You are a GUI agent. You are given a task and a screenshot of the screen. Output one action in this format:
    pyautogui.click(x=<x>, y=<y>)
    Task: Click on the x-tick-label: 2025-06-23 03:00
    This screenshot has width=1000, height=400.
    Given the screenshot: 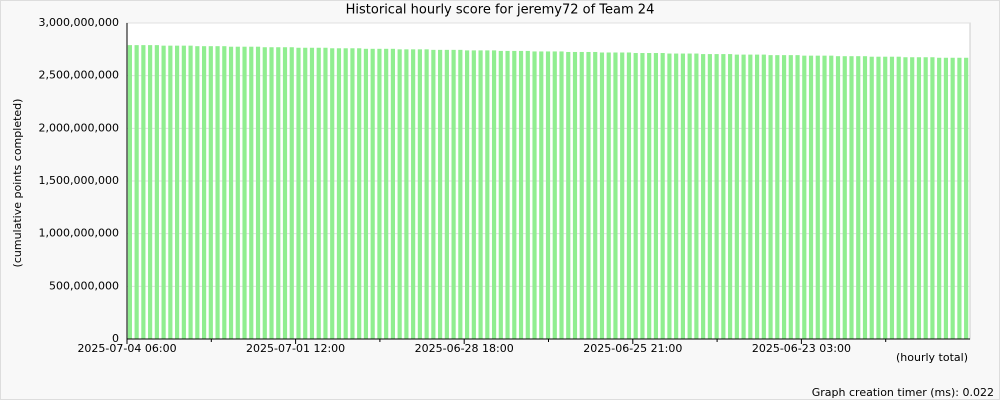 What is the action you would take?
    pyautogui.click(x=801, y=348)
    